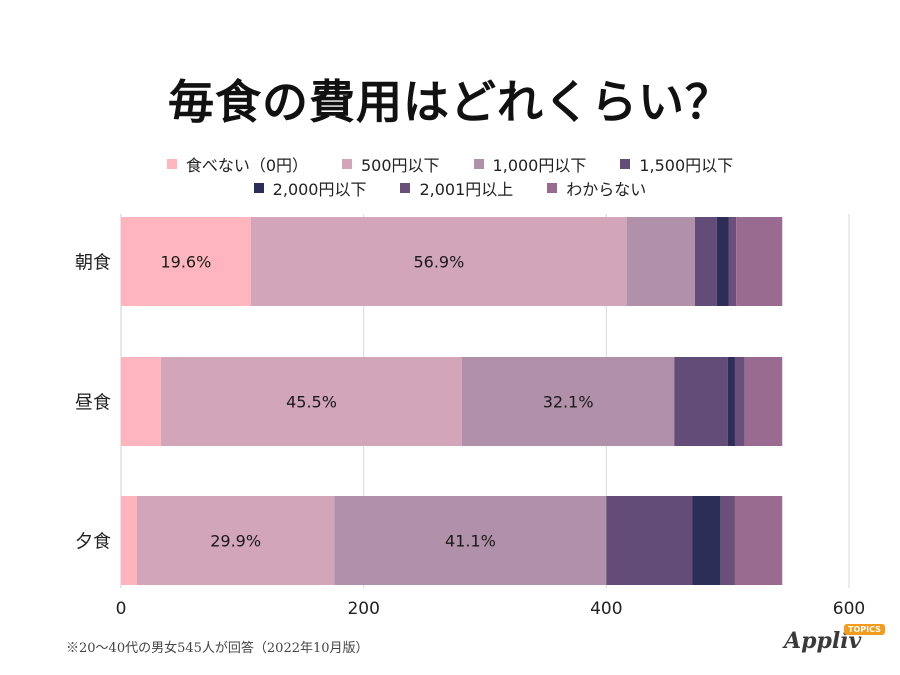 This screenshot has height=675, width=900. What do you see at coordinates (93, 542) in the screenshot?
I see `category-label: 夕食` at bounding box center [93, 542].